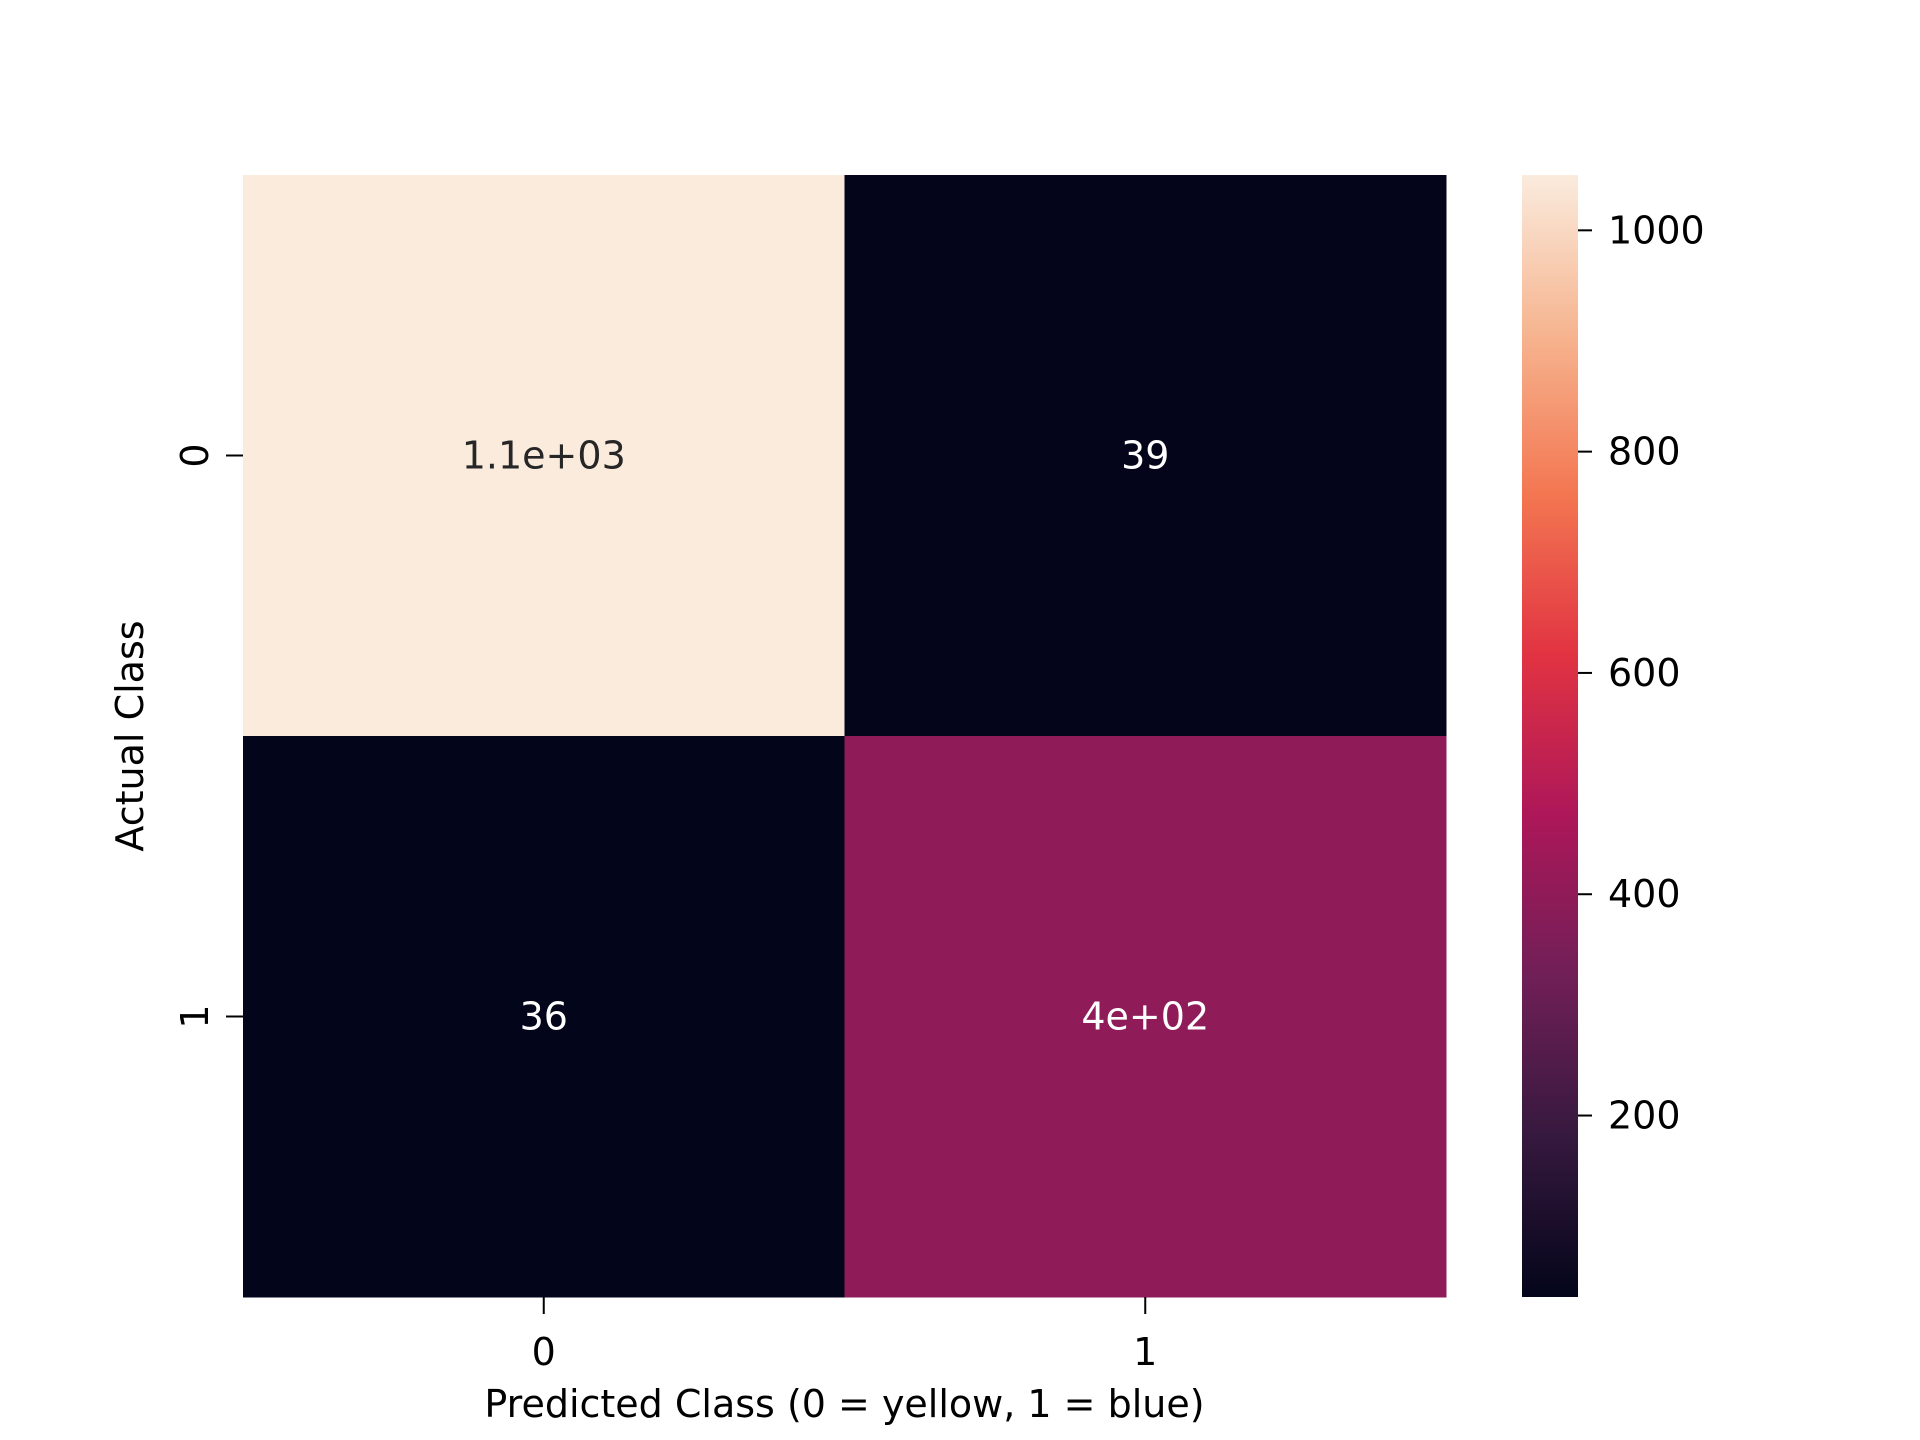 The image size is (1920, 1440). I want to click on cell-annotation-0-1: 39, so click(1145, 456).